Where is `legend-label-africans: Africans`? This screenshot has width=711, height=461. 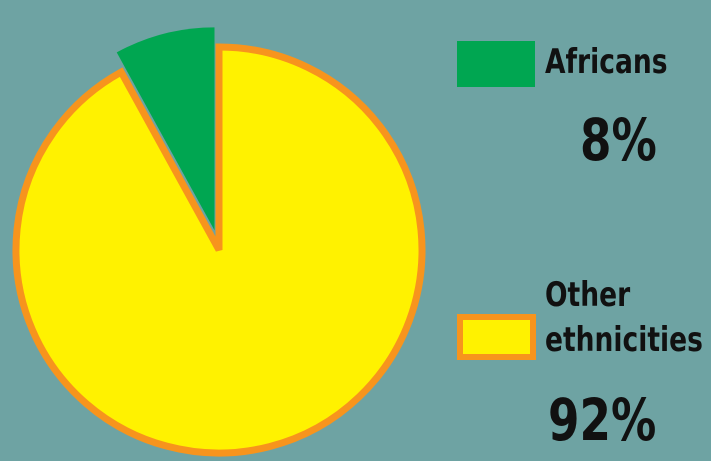 legend-label-africans: Africans is located at coordinates (606, 62).